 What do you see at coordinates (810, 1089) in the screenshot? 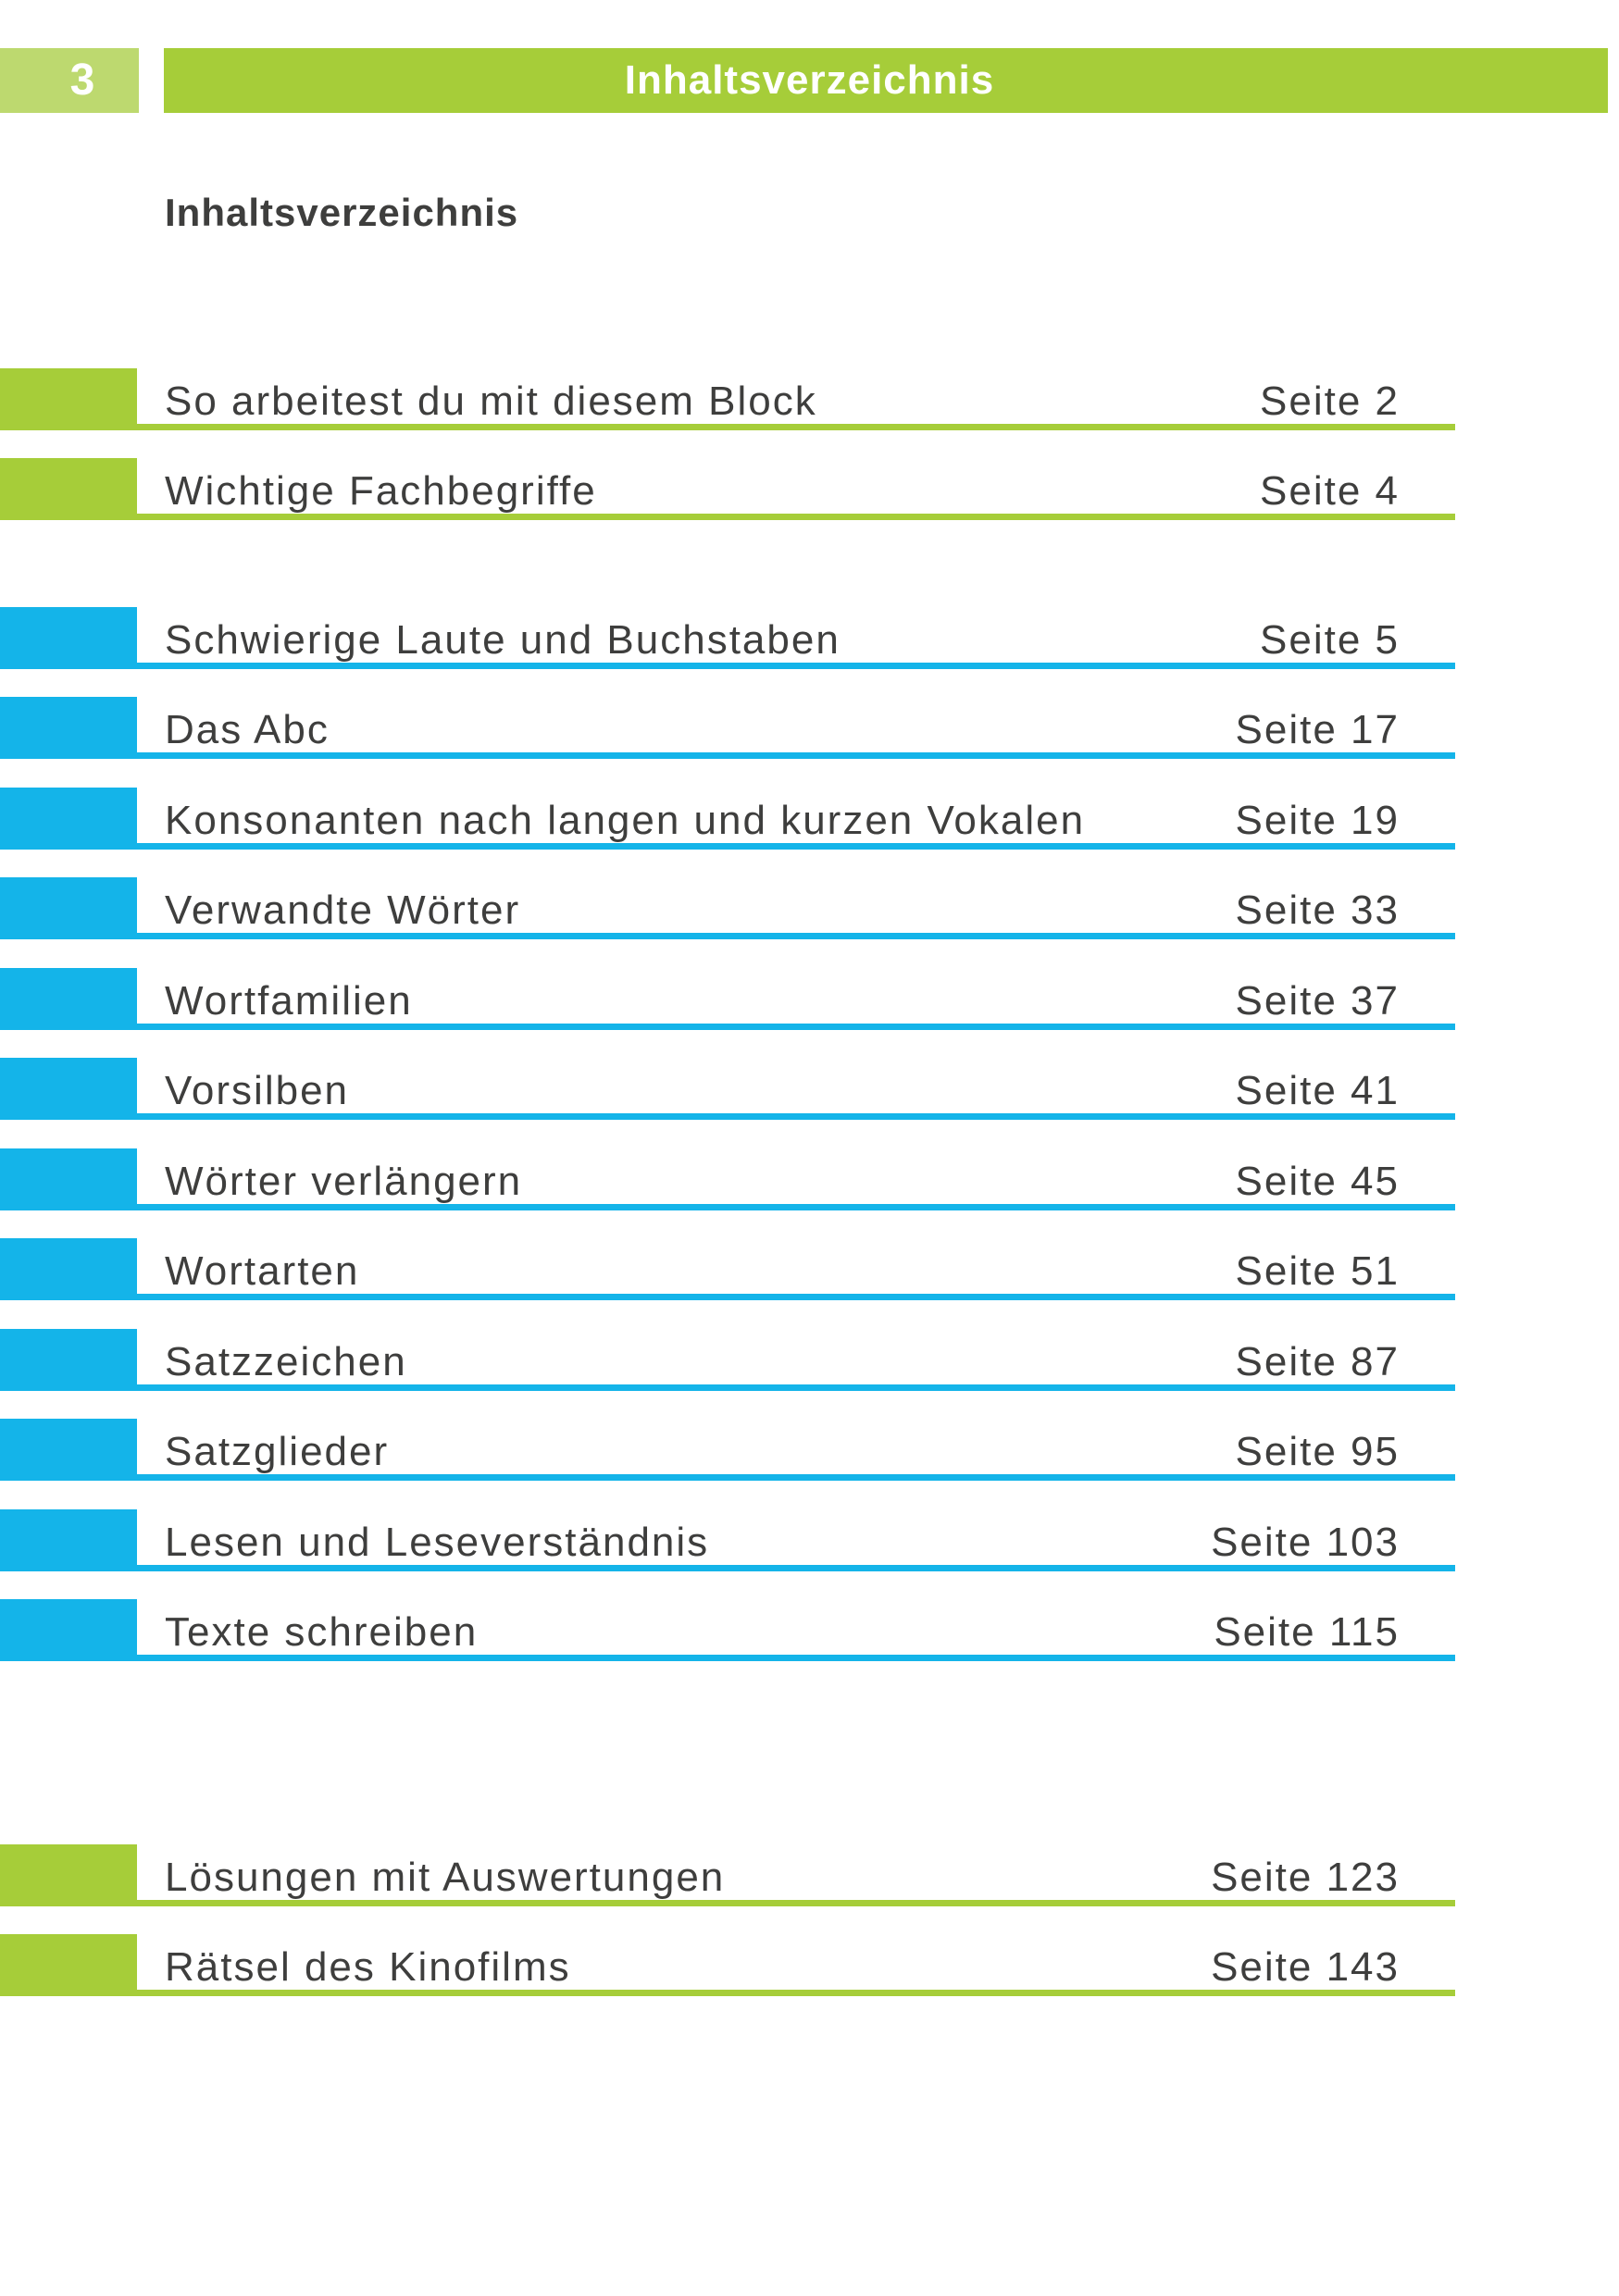
I see `toc-row: Vorsilben Seite 41` at bounding box center [810, 1089].